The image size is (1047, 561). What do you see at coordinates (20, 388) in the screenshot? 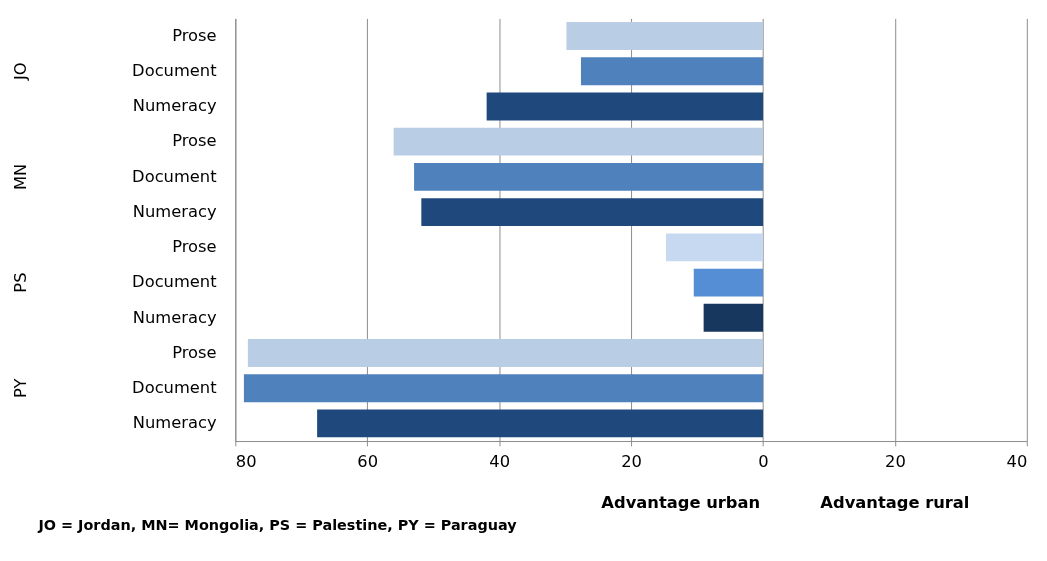
I see `text: PY` at bounding box center [20, 388].